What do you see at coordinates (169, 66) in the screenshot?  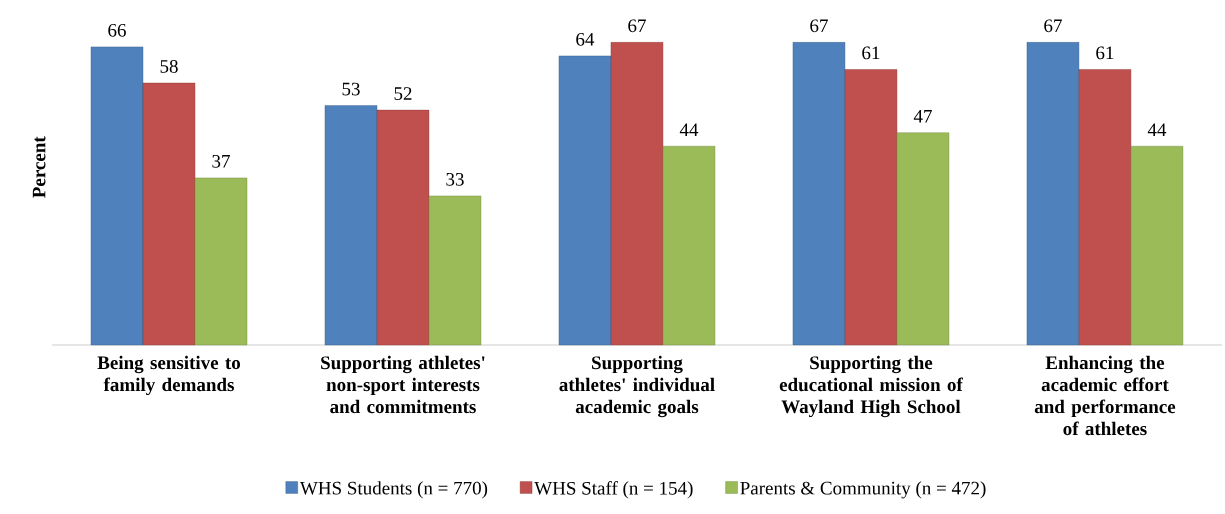 I see `data-label: 58` at bounding box center [169, 66].